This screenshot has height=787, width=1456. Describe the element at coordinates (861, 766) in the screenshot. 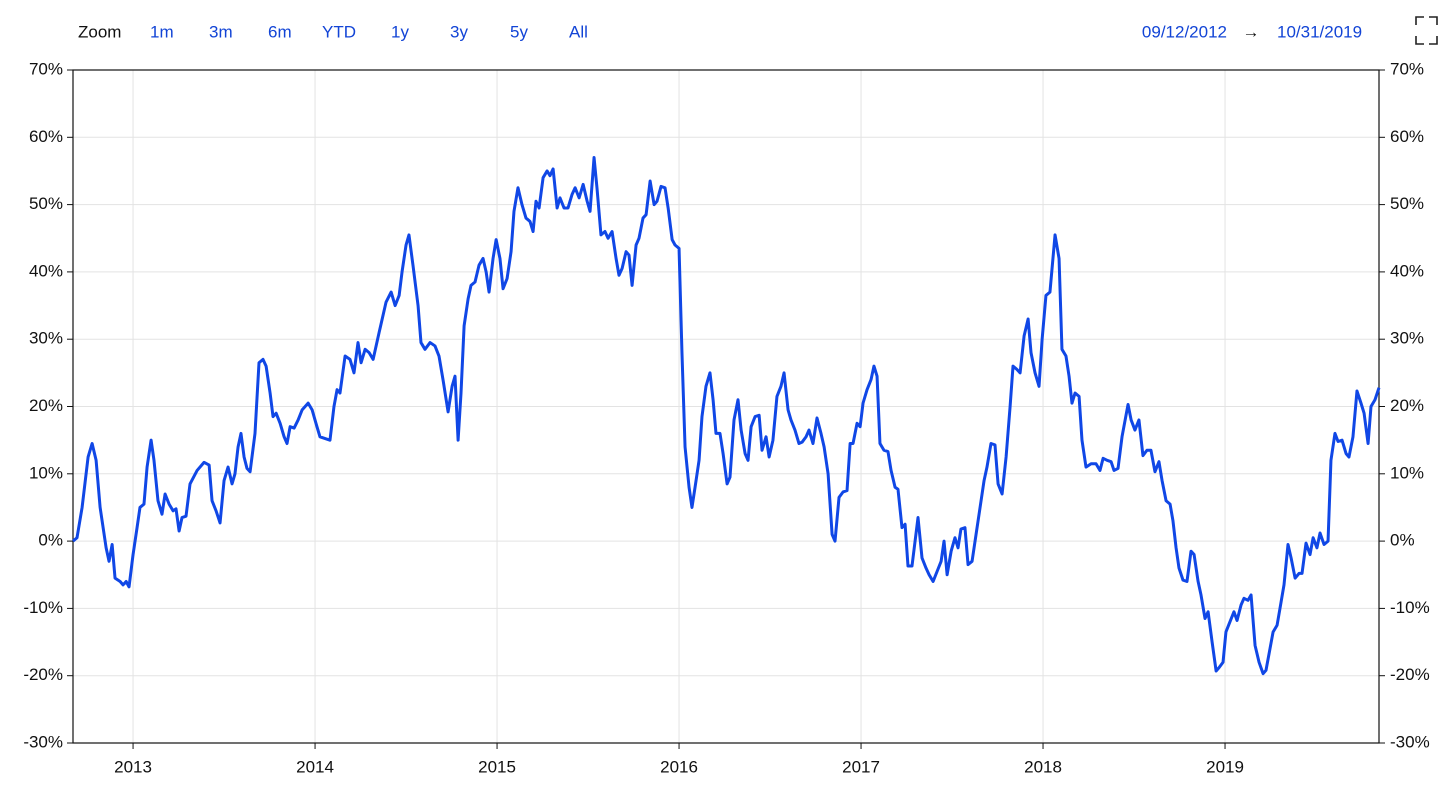

I see `x-tick-label: 2017` at that location.